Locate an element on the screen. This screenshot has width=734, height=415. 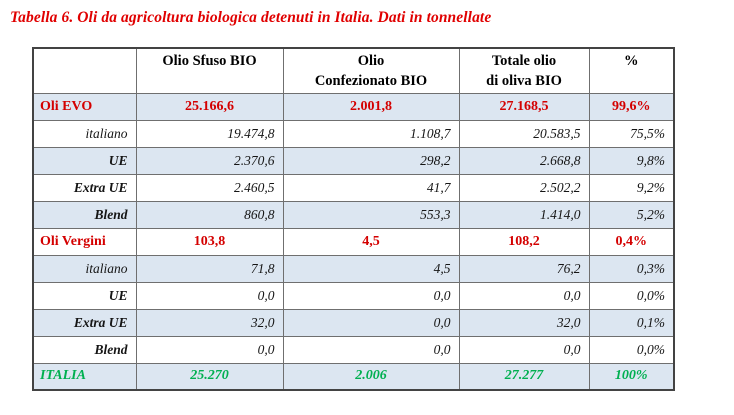
cell-totale: 2.502,2 is located at coordinates (524, 187).